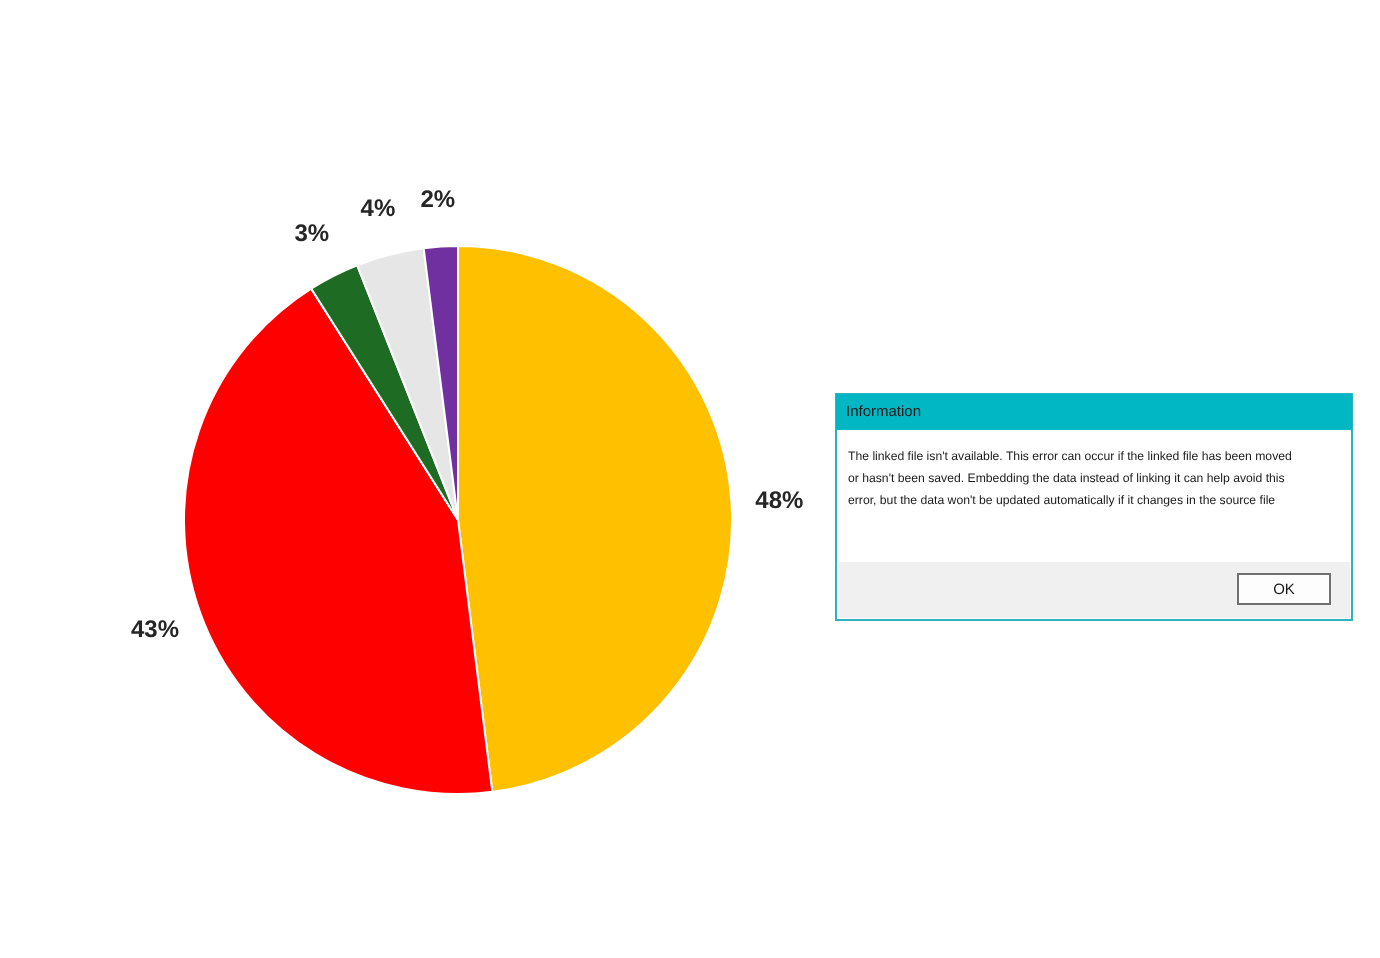 The height and width of the screenshot is (958, 1380). What do you see at coordinates (155, 629) in the screenshot?
I see `data-label: 43%` at bounding box center [155, 629].